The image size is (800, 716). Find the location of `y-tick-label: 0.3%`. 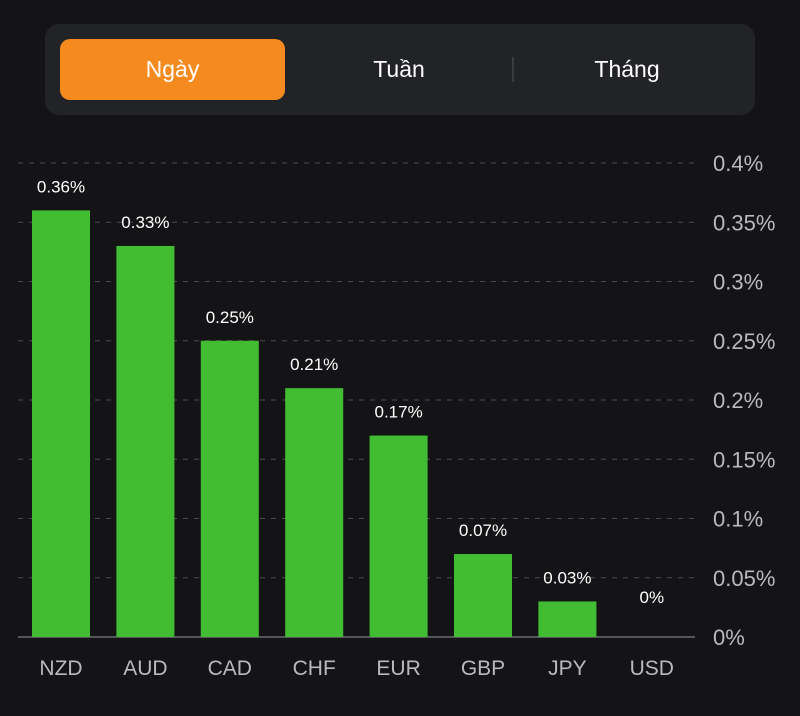

y-tick-label: 0.3% is located at coordinates (738, 282).